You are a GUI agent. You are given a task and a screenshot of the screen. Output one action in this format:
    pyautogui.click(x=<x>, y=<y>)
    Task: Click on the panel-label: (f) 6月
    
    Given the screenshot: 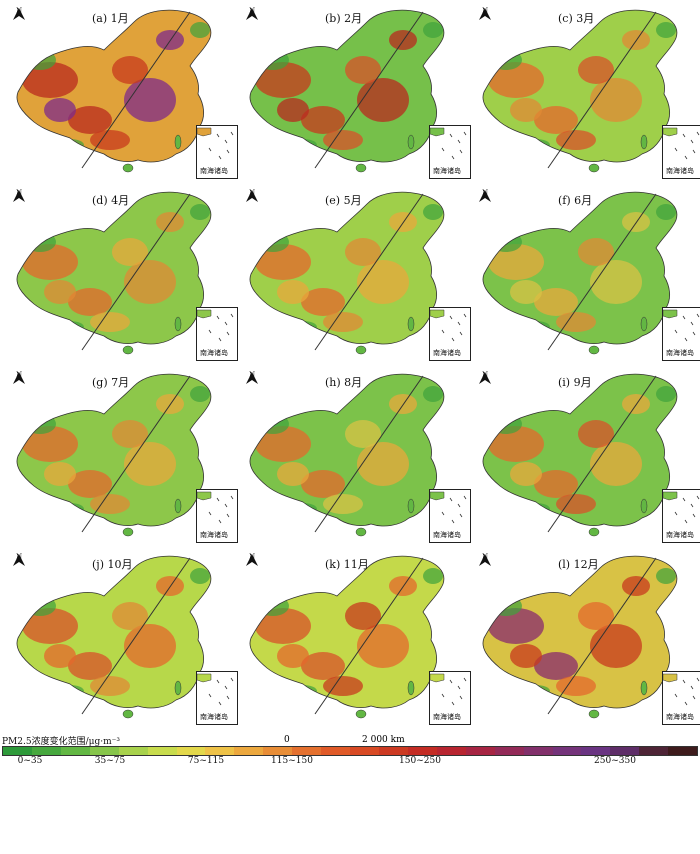 What is the action you would take?
    pyautogui.click(x=575, y=200)
    